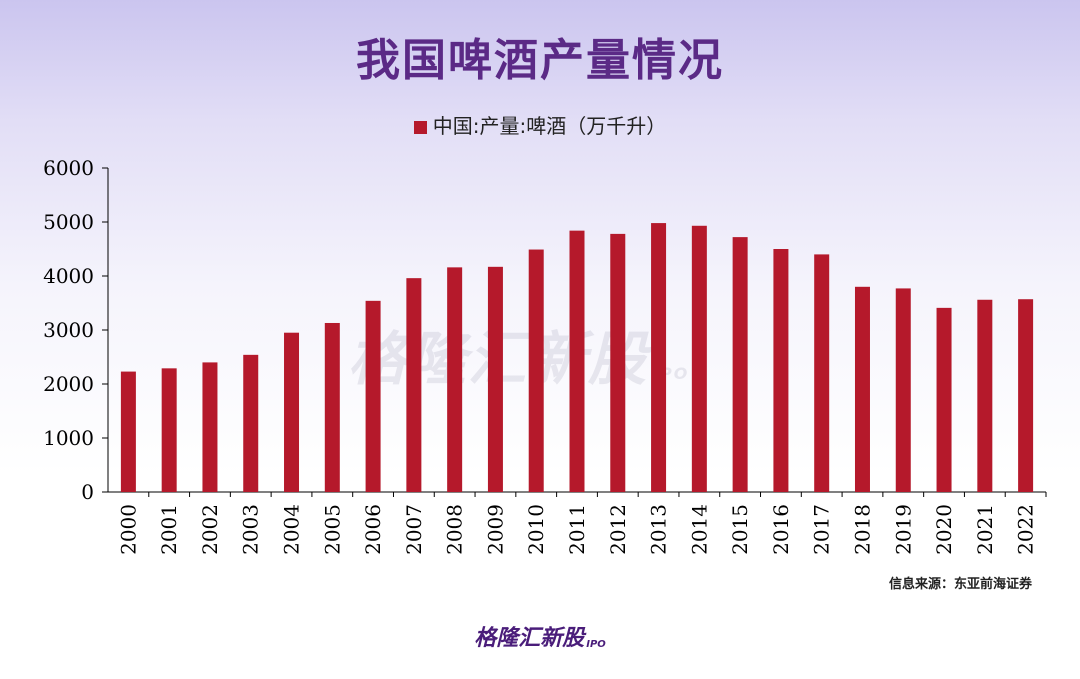 Image resolution: width=1080 pixels, height=679 pixels. What do you see at coordinates (169, 430) in the screenshot?
I see `bar-2001` at bounding box center [169, 430].